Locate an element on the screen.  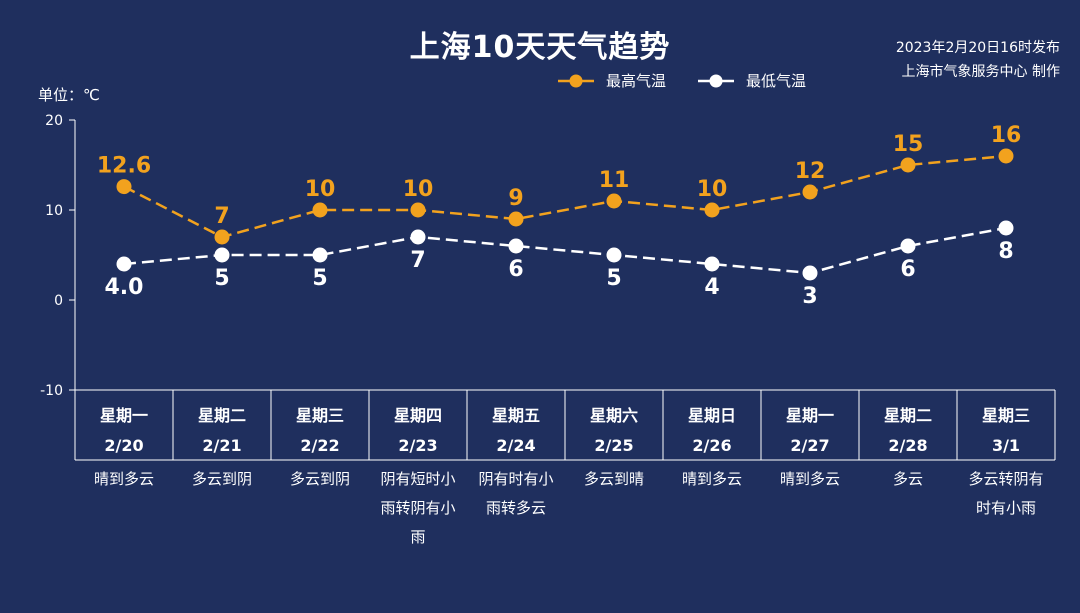
legend-label-high: 最高气温 is located at coordinates (636, 81).